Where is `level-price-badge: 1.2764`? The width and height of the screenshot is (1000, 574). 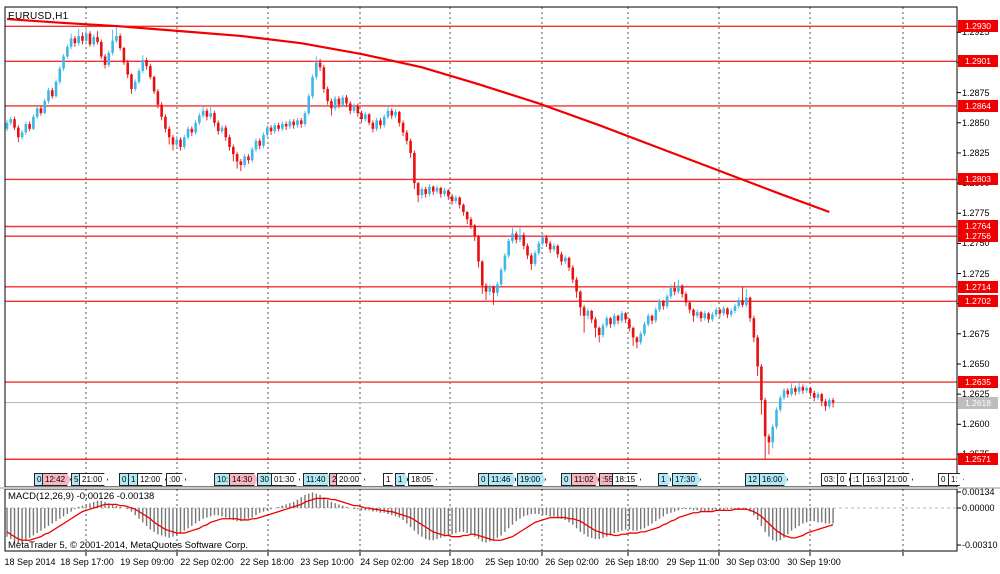
level-price-badge: 1.2764 is located at coordinates (978, 226).